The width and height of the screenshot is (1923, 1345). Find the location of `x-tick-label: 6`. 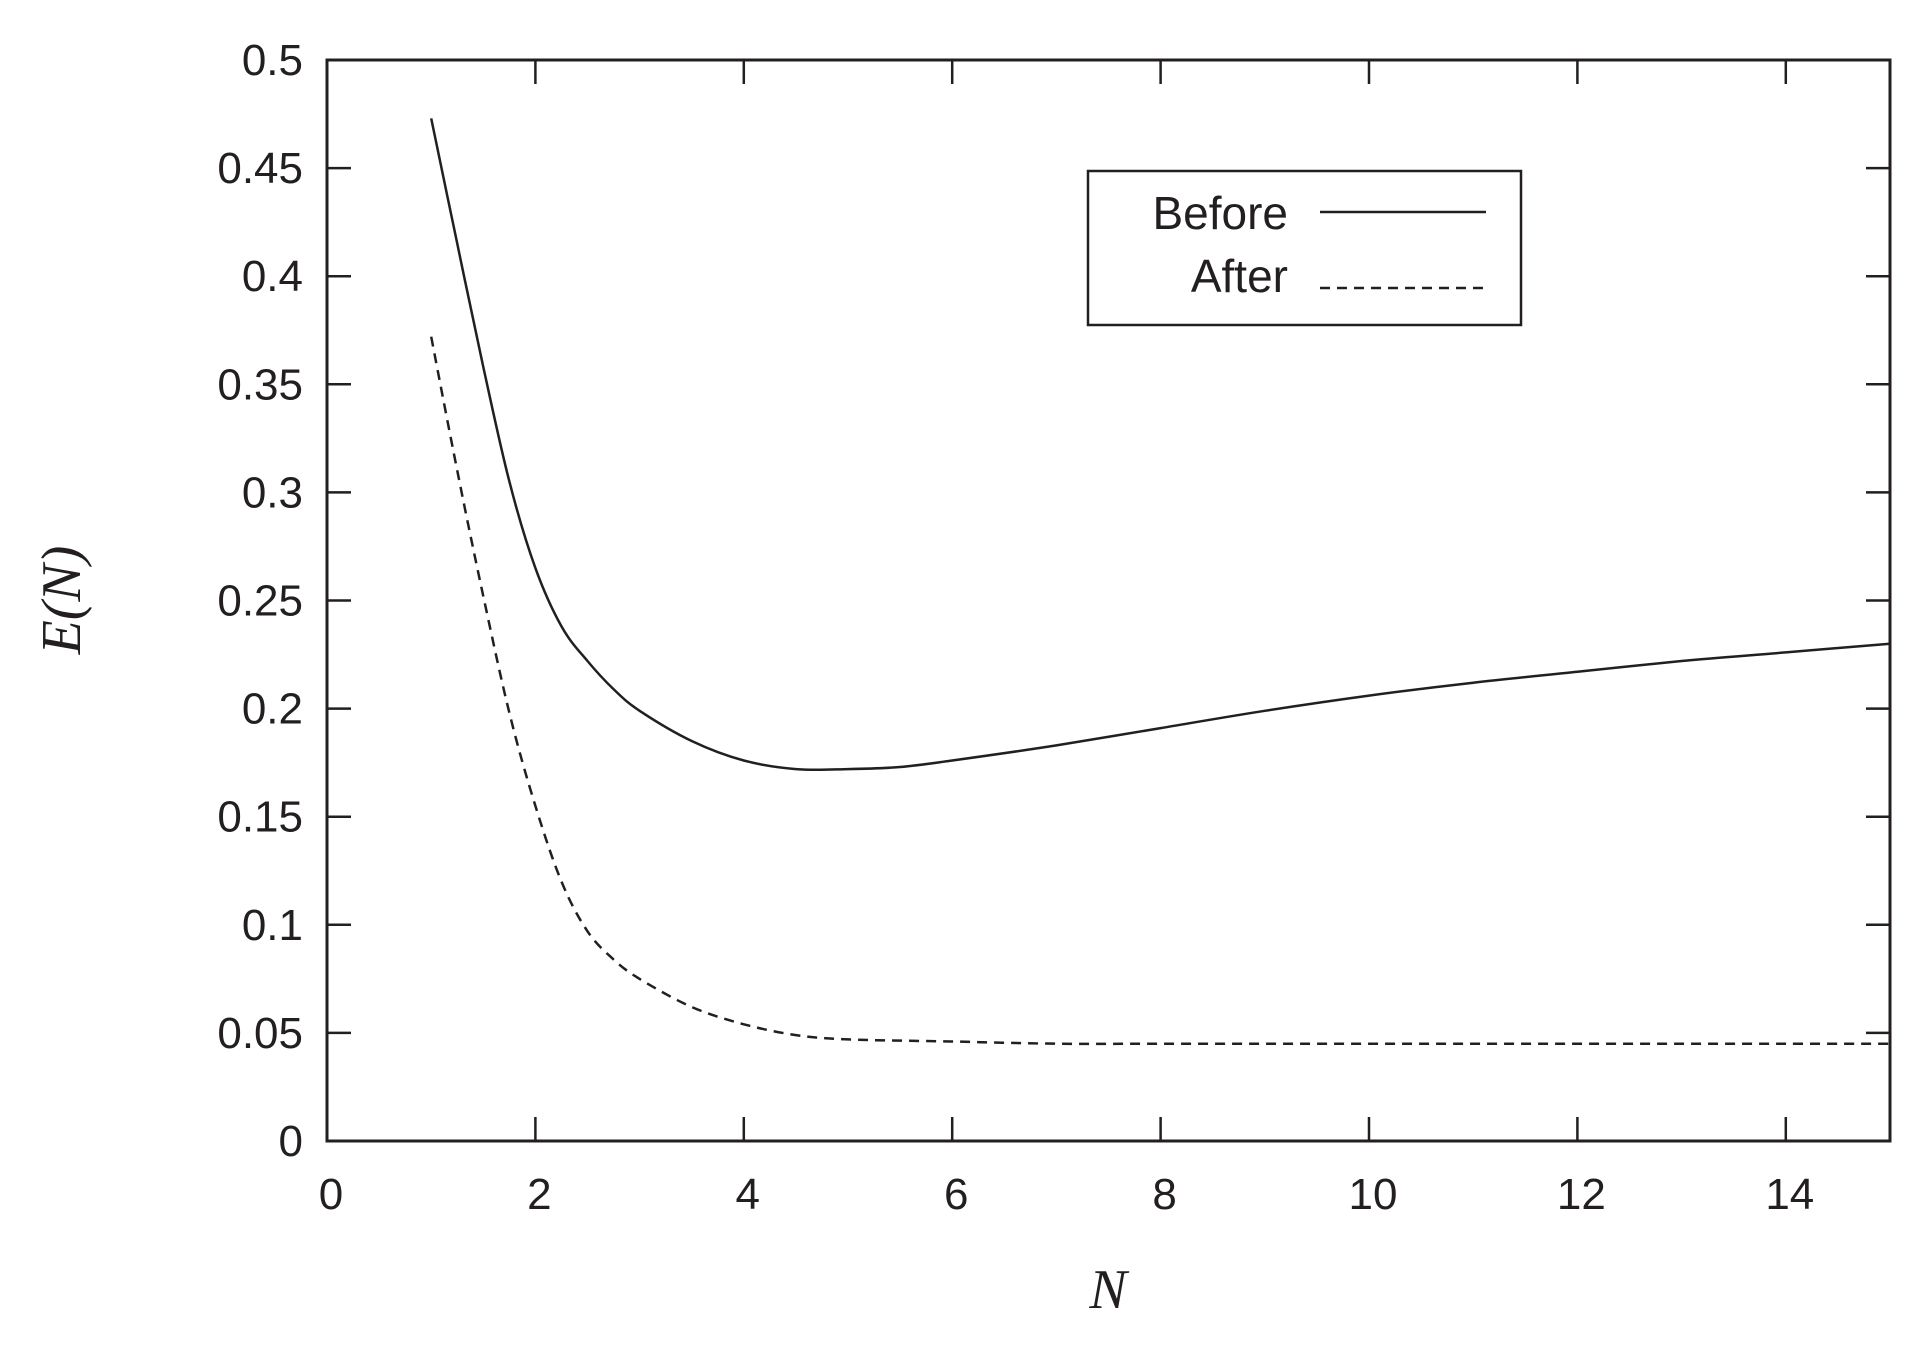

x-tick-label: 6 is located at coordinates (956, 1194).